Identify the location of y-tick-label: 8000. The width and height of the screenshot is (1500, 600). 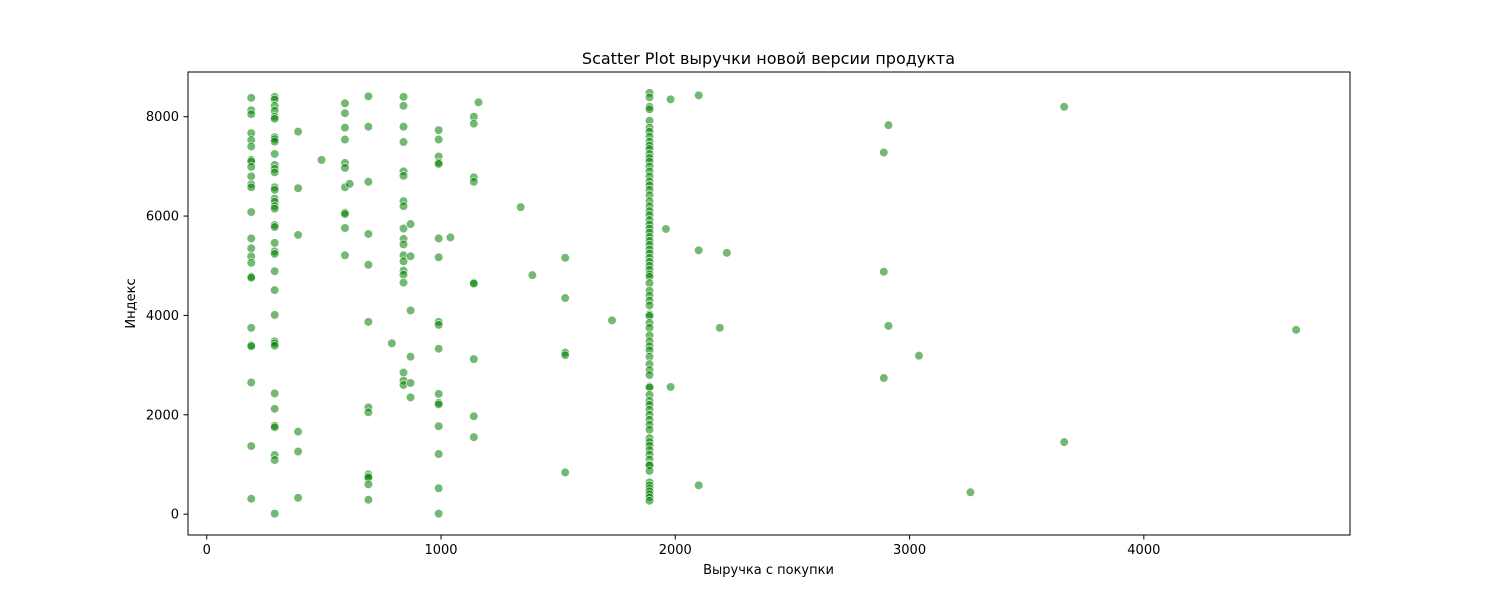
(162, 117).